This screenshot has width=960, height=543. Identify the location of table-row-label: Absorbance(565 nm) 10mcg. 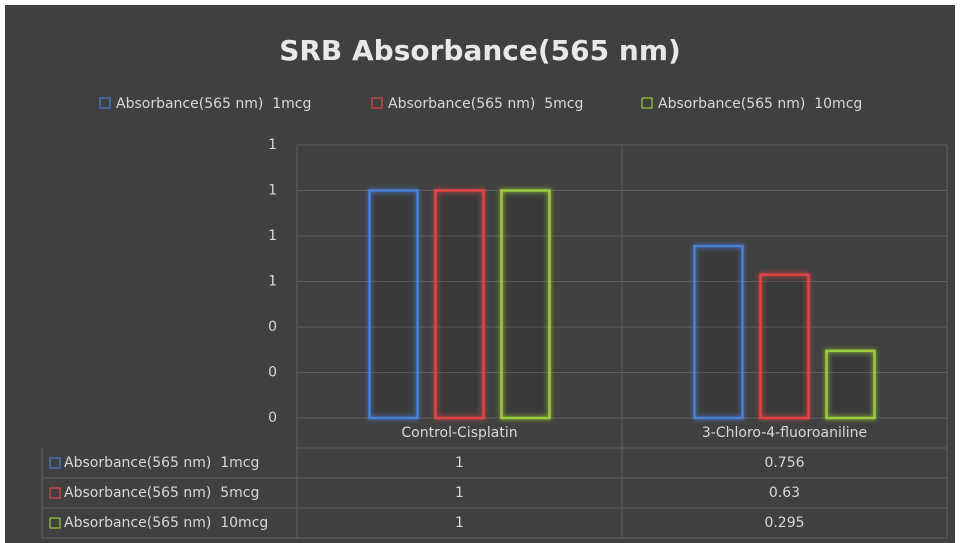
(166, 523).